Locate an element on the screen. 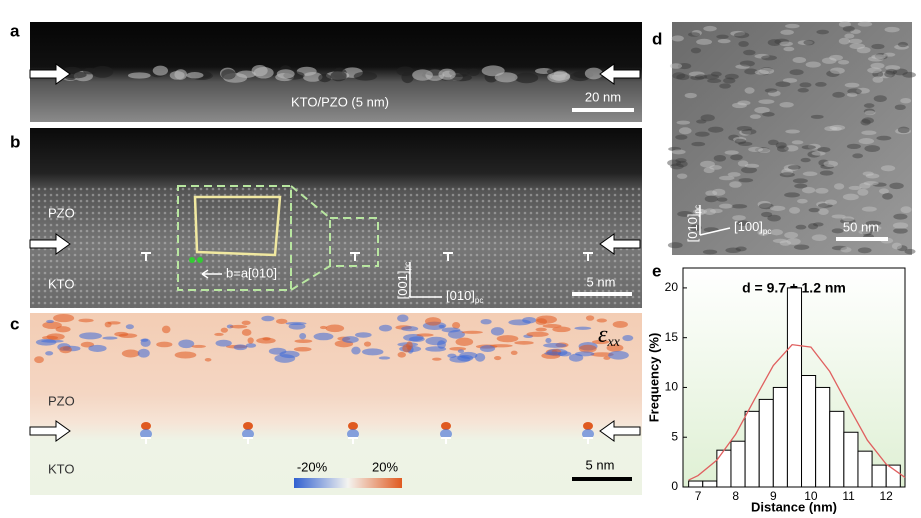 Image resolution: width=921 pixels, height=518 pixels. strain-label: εxx is located at coordinates (609, 336).